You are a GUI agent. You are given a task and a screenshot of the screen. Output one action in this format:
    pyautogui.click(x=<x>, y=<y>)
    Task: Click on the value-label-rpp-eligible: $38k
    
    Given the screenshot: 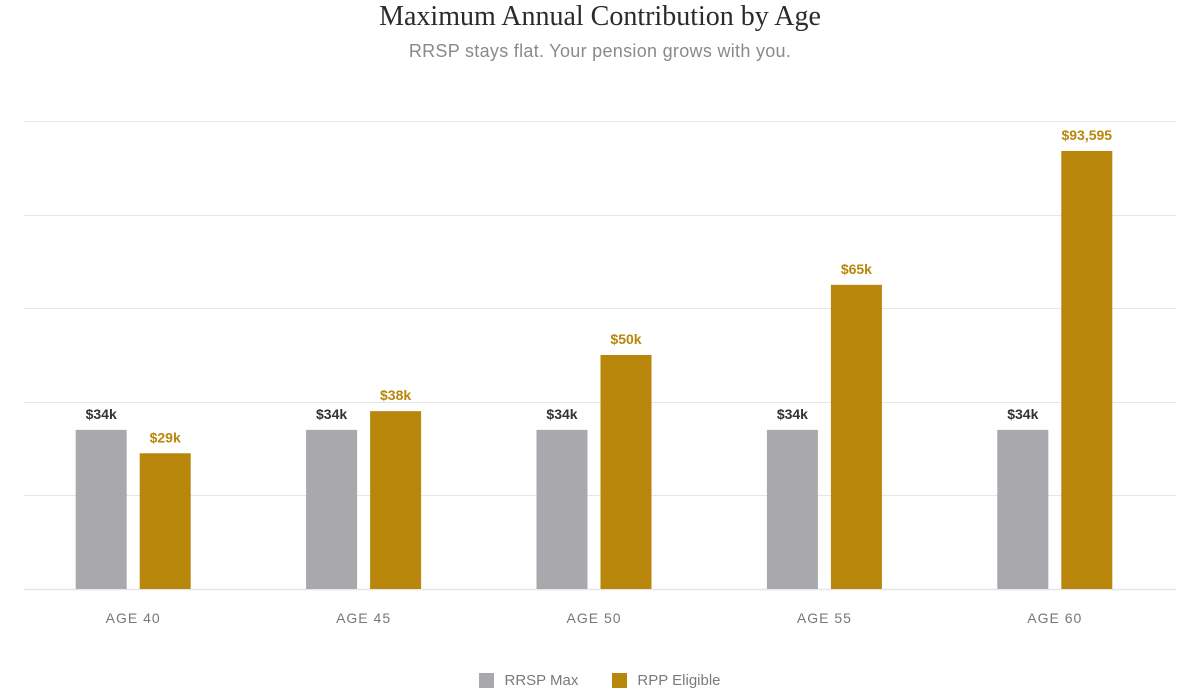 What is the action you would take?
    pyautogui.click(x=395, y=395)
    